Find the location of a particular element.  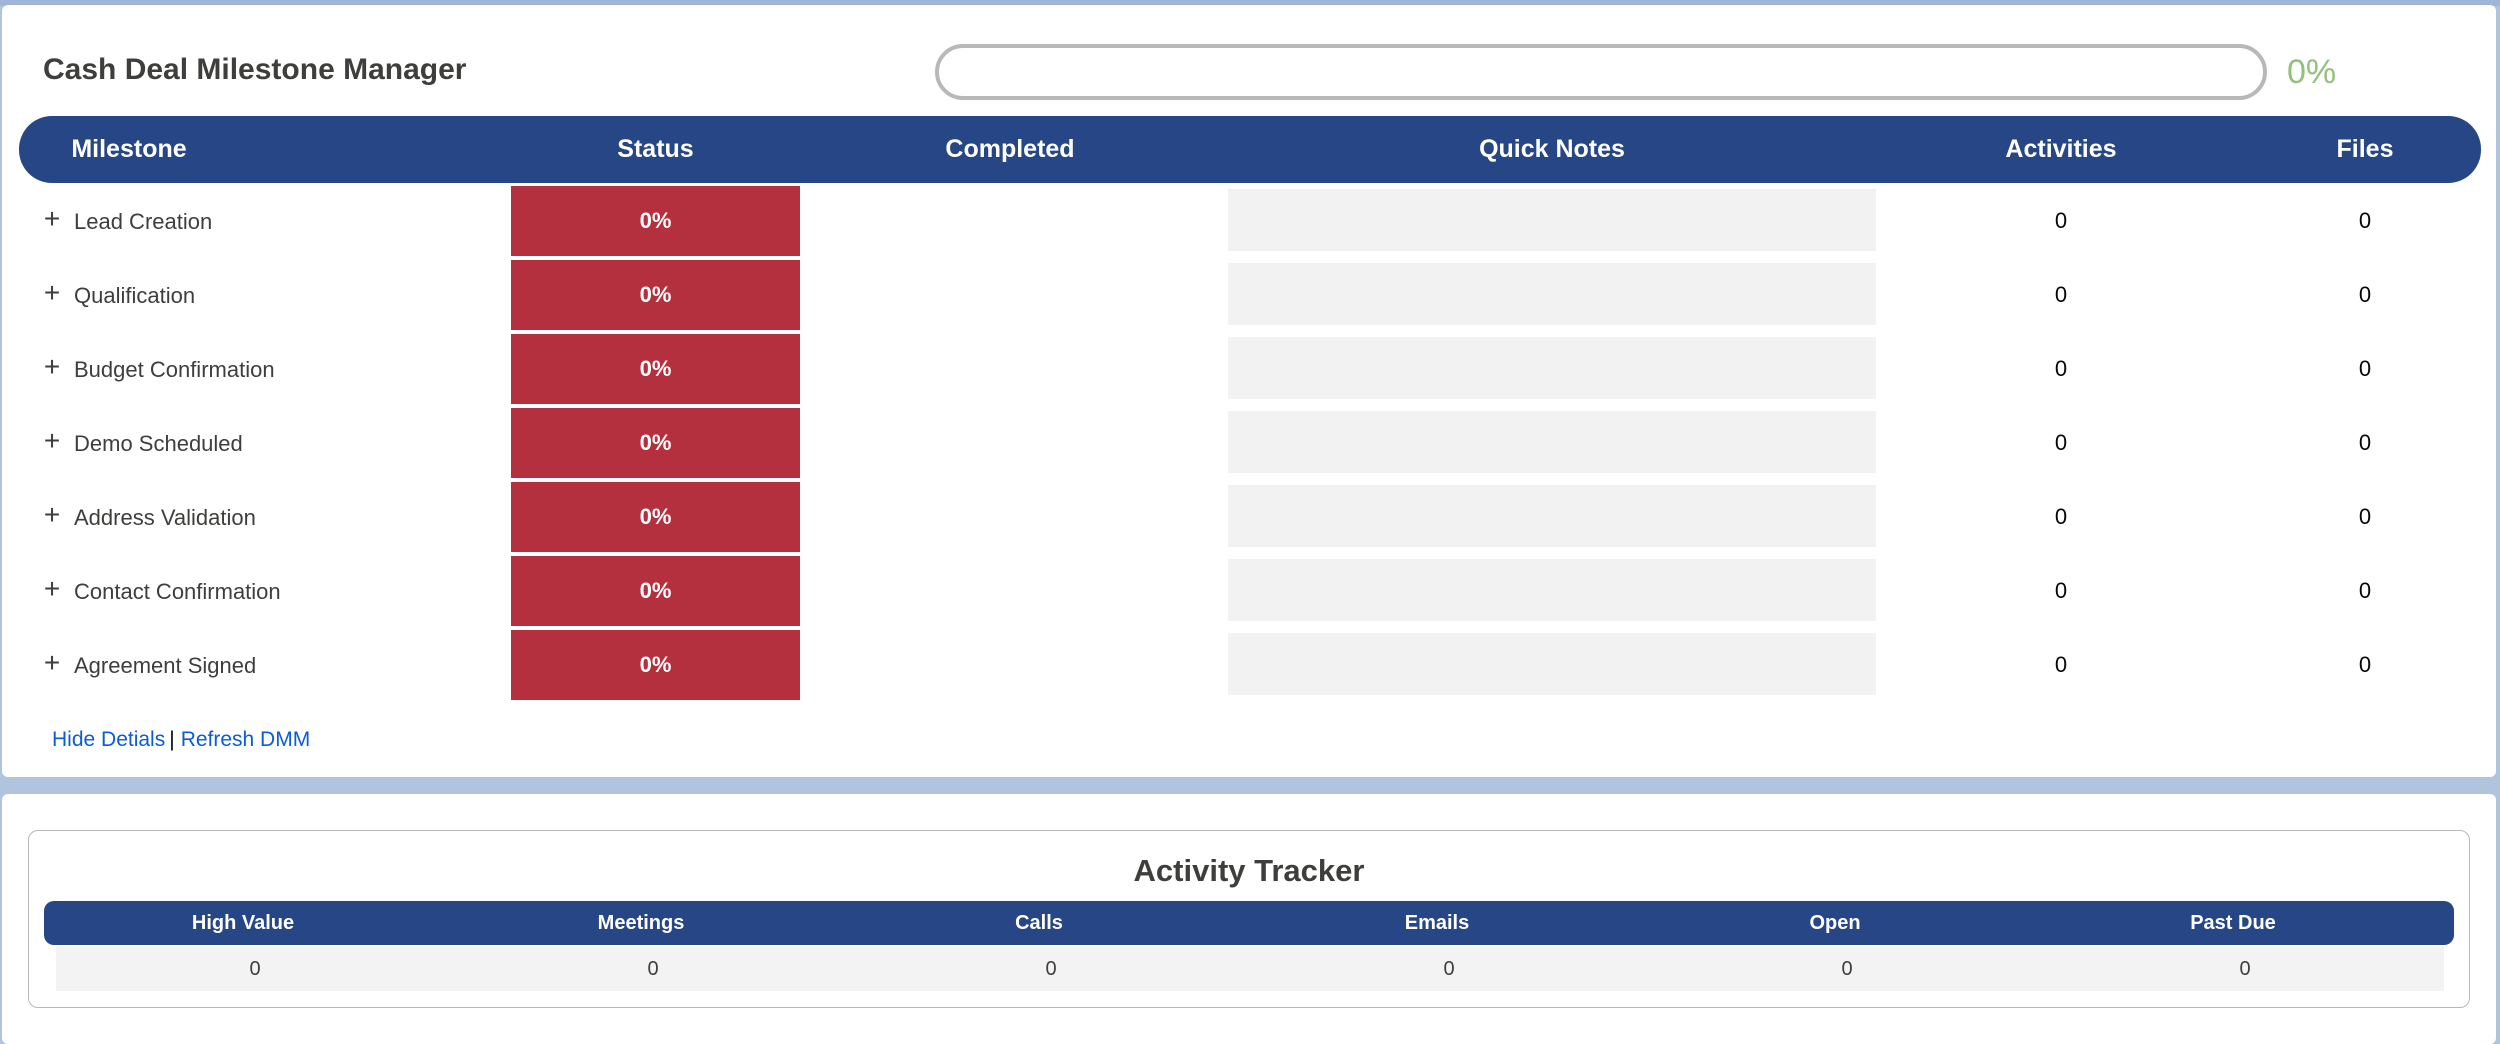

refresh-dmm-link: Refresh DMM is located at coordinates (245, 739).